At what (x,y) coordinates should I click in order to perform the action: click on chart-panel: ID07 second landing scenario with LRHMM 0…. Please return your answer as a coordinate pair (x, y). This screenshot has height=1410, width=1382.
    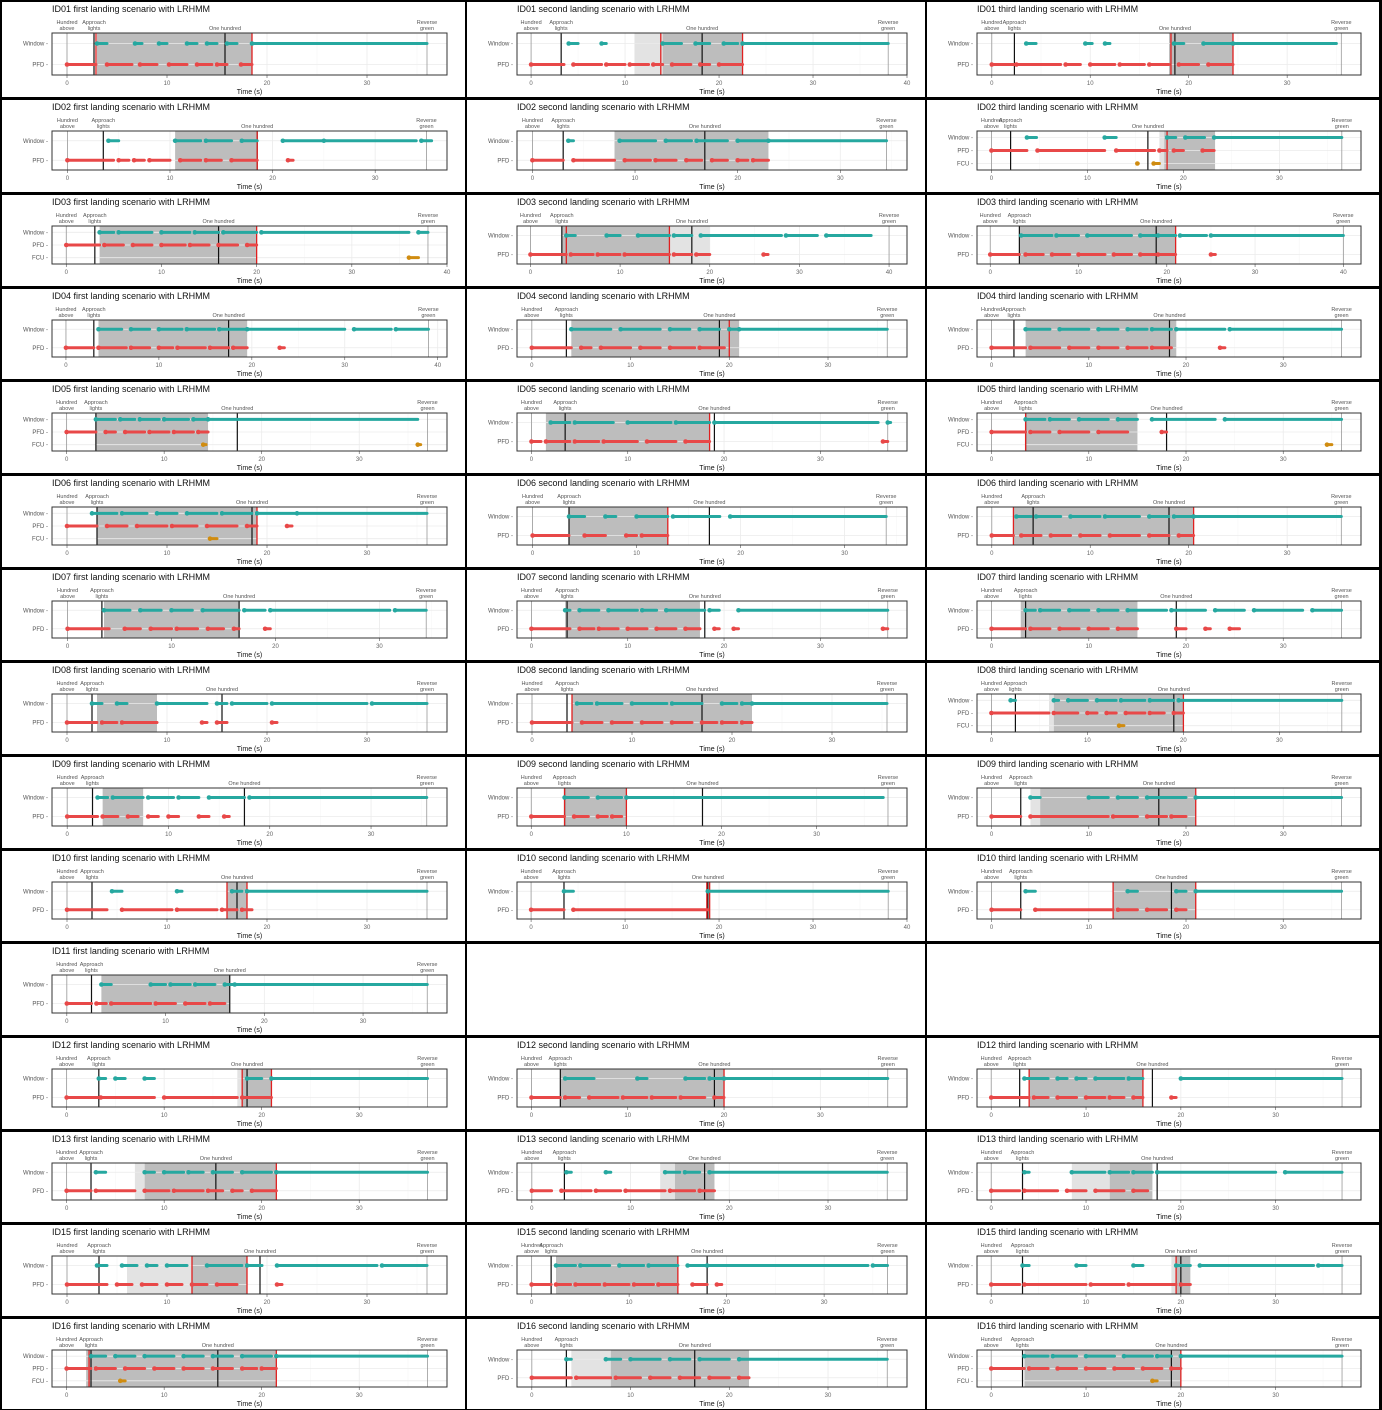
    Looking at the image, I should click on (696, 615).